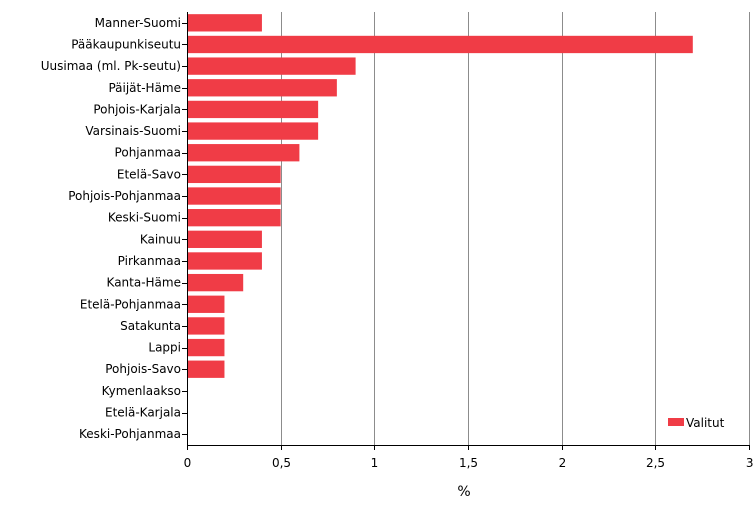  Describe the element at coordinates (148, 153) in the screenshot. I see `category-label: Pohjanmaa` at that location.